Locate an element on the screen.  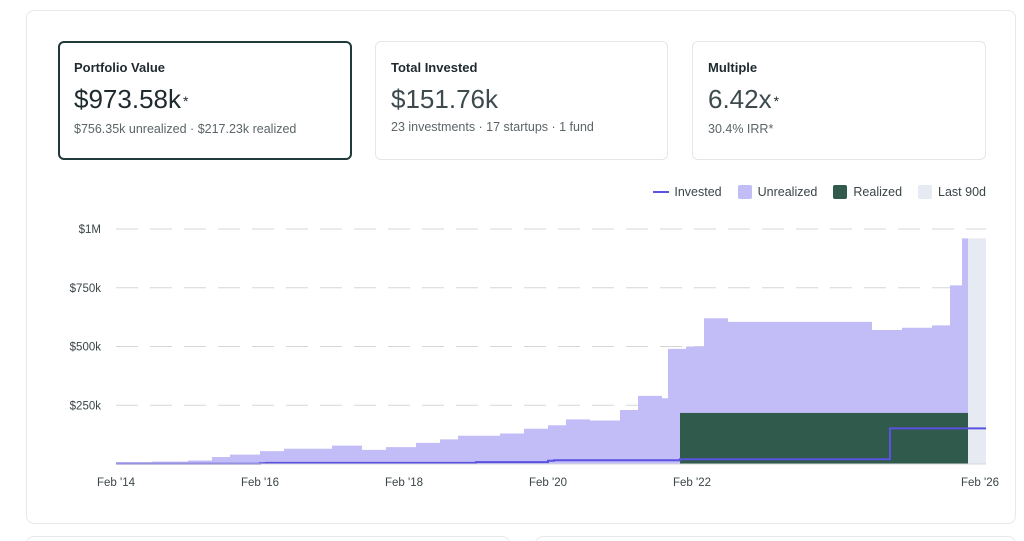
card-value: $151.76k is located at coordinates (521, 100).